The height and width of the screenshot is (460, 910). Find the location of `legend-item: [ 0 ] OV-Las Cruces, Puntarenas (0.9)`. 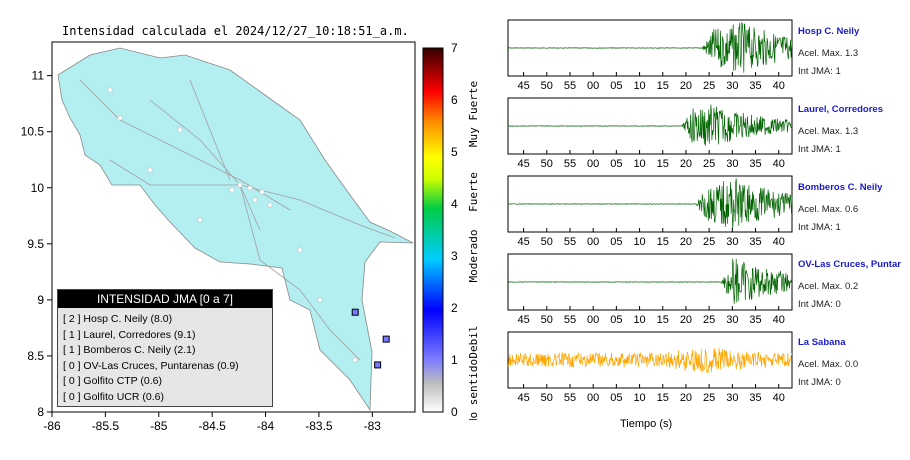

legend-item: [ 0 ] OV-Las Cruces, Puntarenas (0.9) is located at coordinates (151, 365).